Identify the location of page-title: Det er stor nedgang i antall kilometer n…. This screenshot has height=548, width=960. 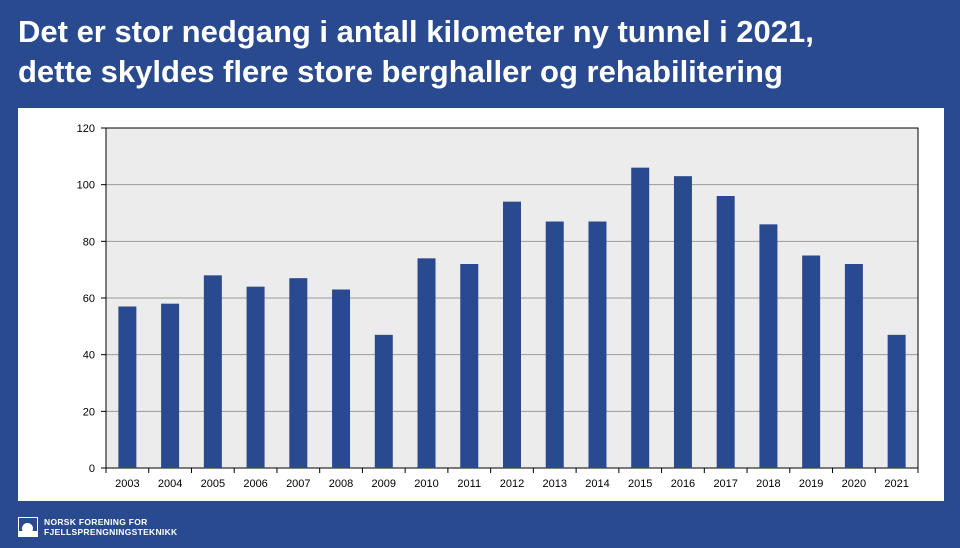
(483, 52).